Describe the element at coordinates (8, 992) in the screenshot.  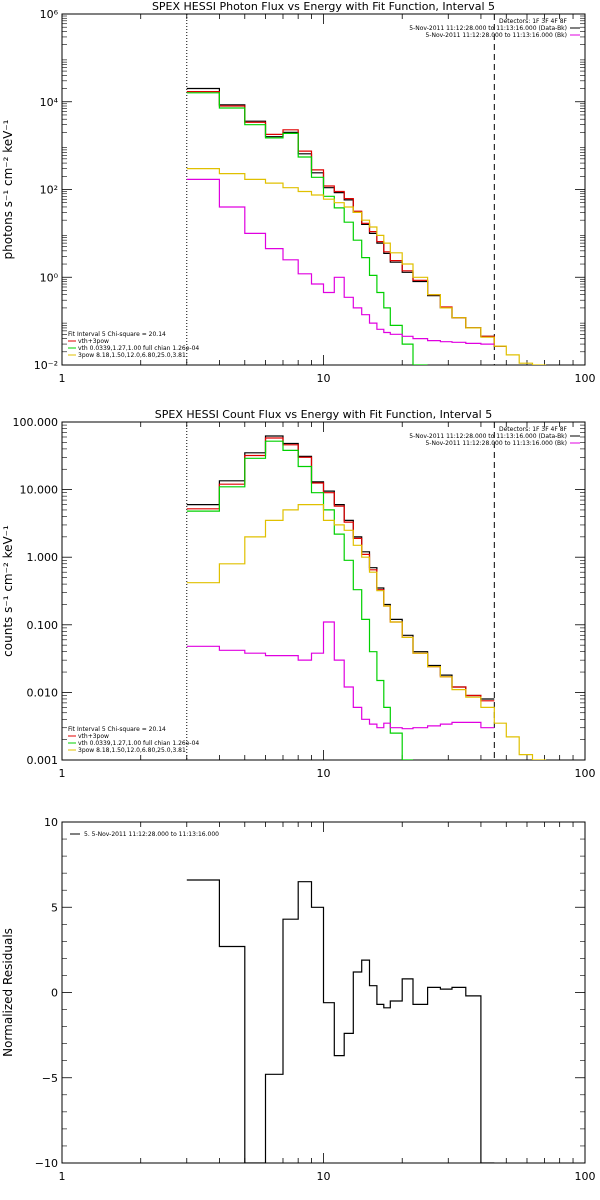
I see `y-axis-label: Normalized Residuals` at that location.